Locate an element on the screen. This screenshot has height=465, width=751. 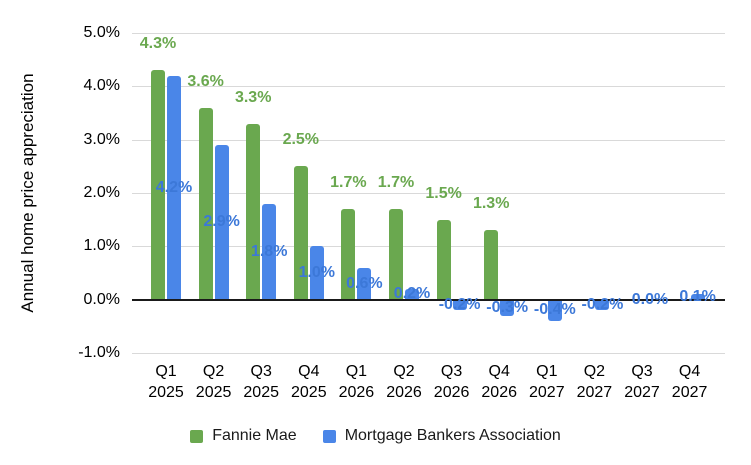
y-tick-label: 3.0% is located at coordinates (101, 139).